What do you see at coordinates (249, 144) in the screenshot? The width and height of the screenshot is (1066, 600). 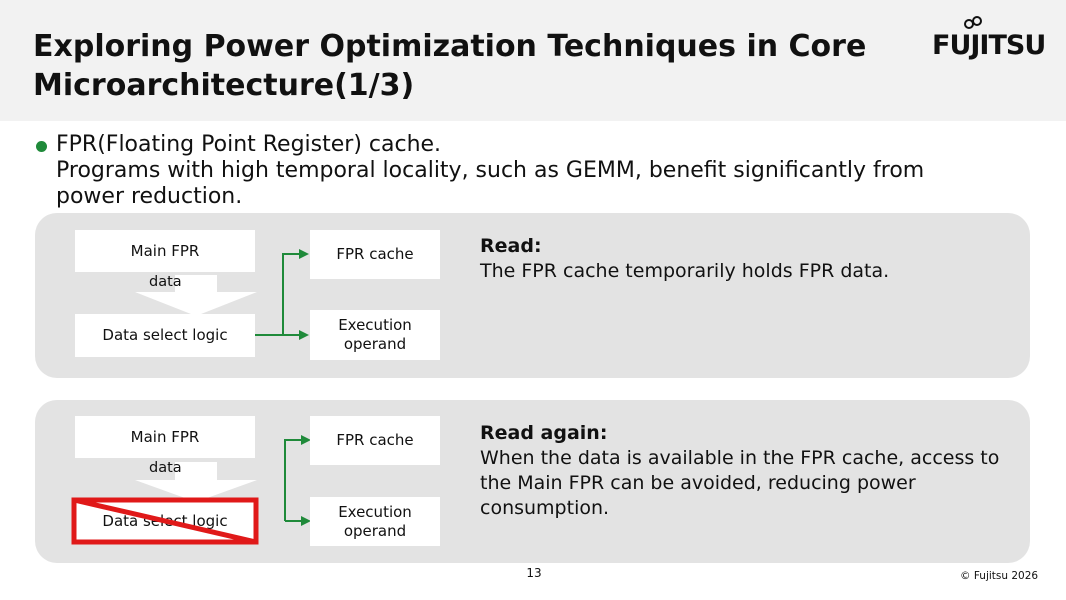 I see `bullet-line: FPR(Floating Point Register) cache.` at bounding box center [249, 144].